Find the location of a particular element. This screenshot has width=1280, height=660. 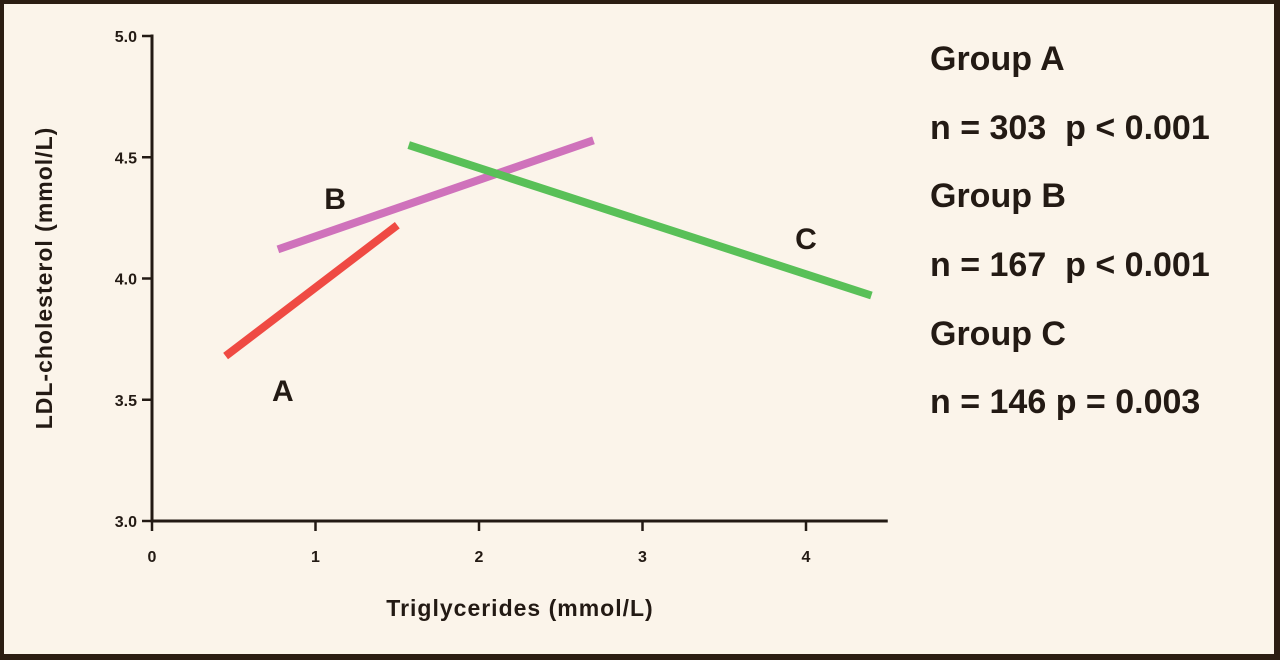

series-label-b: B is located at coordinates (335, 199).